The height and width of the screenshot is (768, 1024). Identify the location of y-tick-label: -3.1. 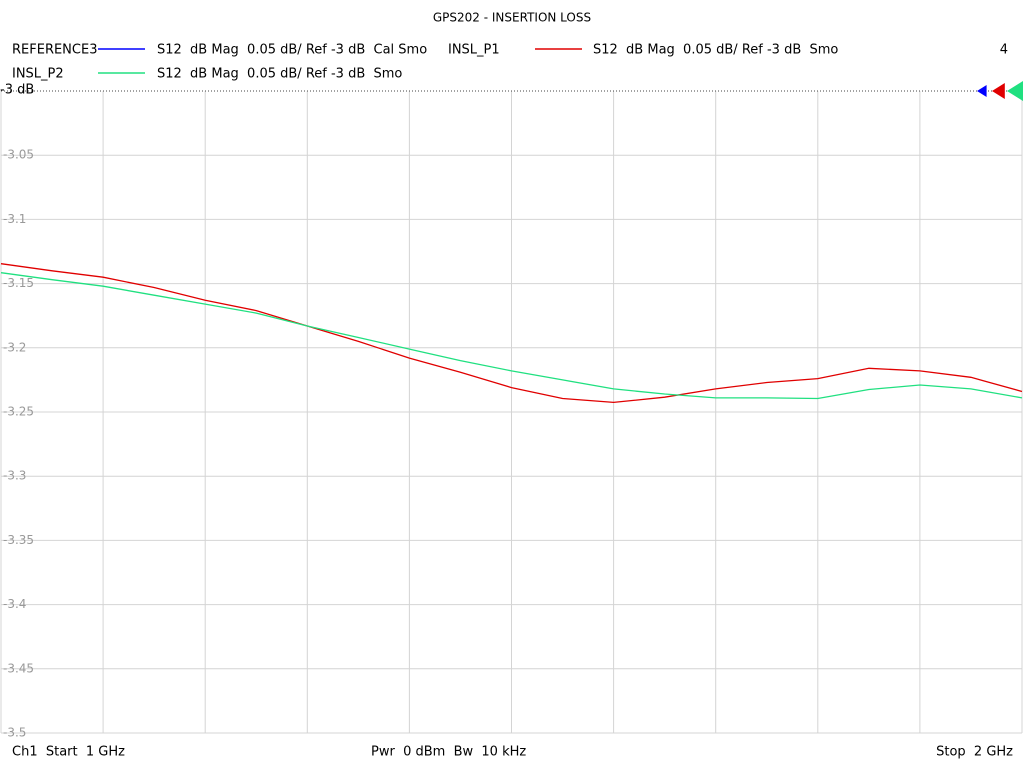
(14, 219).